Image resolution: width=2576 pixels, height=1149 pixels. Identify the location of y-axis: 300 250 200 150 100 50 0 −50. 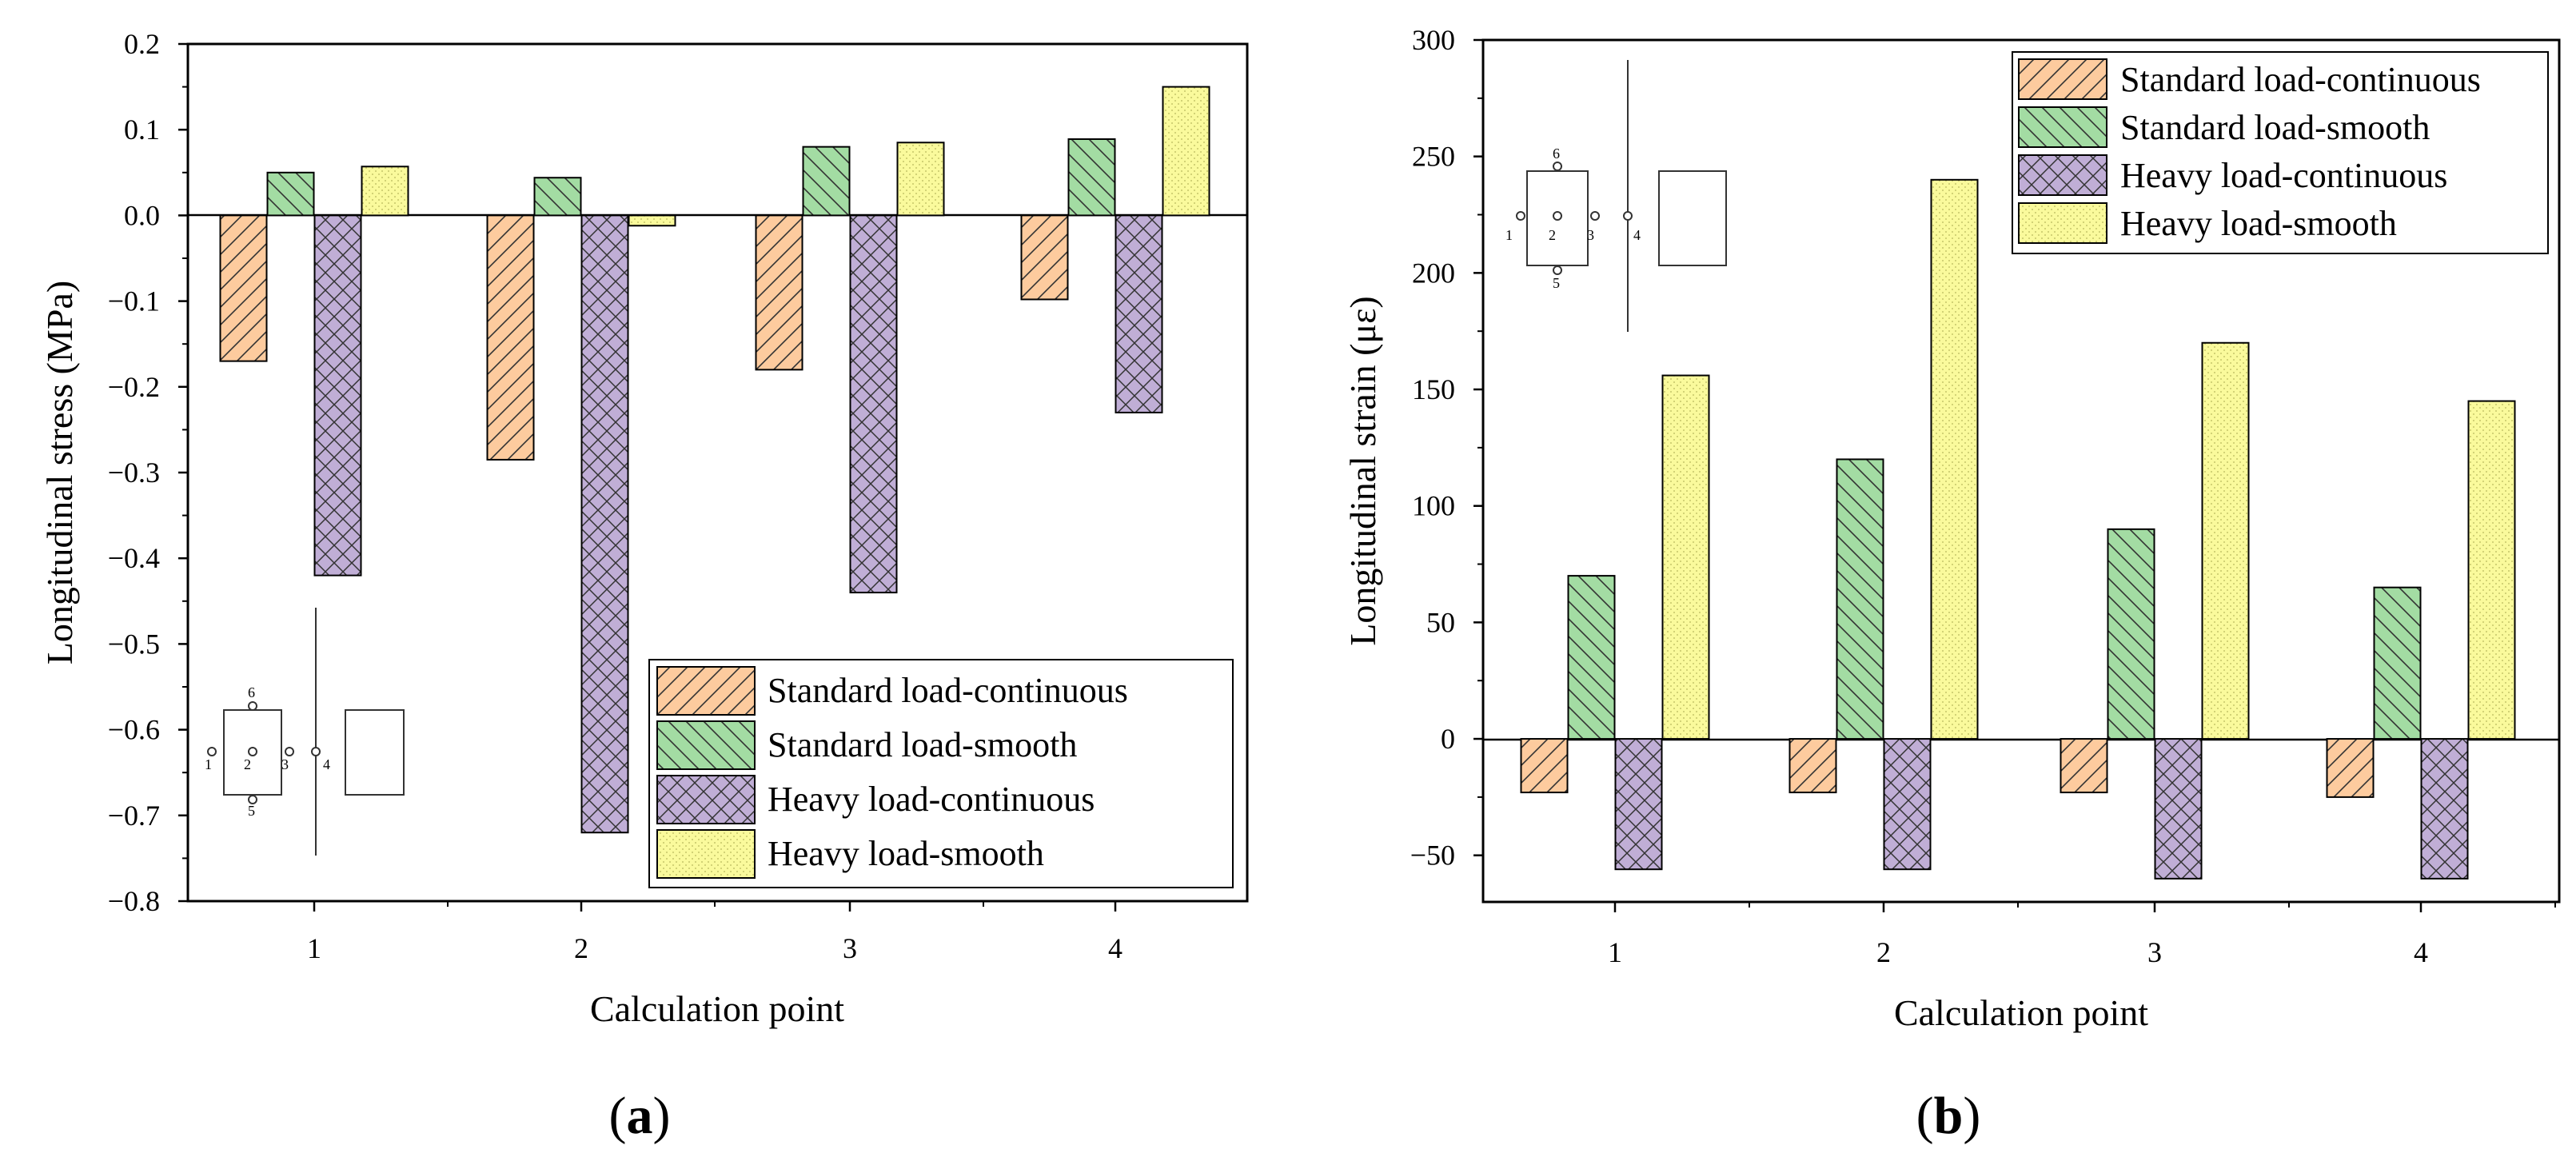
(1446, 448).